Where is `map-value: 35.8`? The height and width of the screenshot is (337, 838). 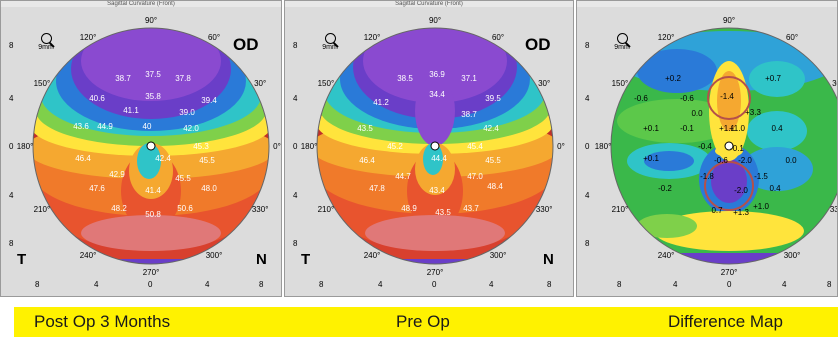
map-value: 35.8 is located at coordinates (153, 96).